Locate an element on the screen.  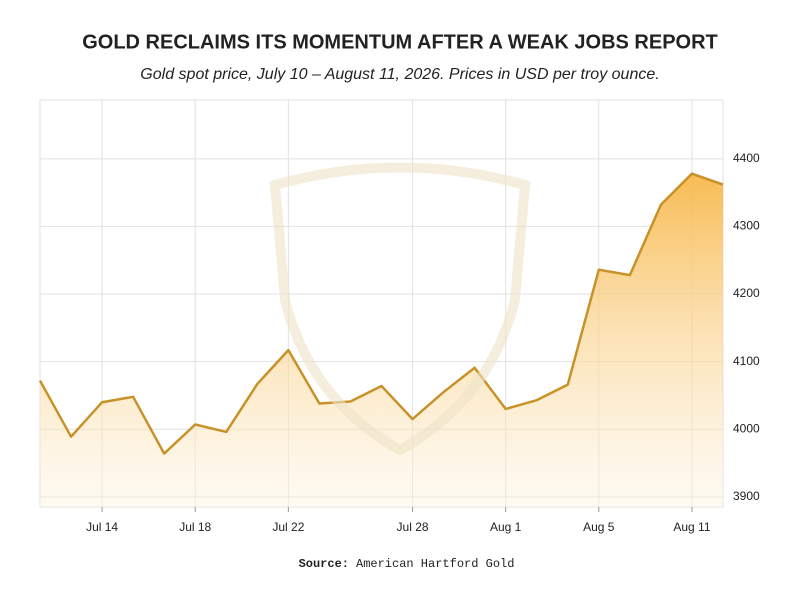
x-tick-label: Jul 18 is located at coordinates (195, 527).